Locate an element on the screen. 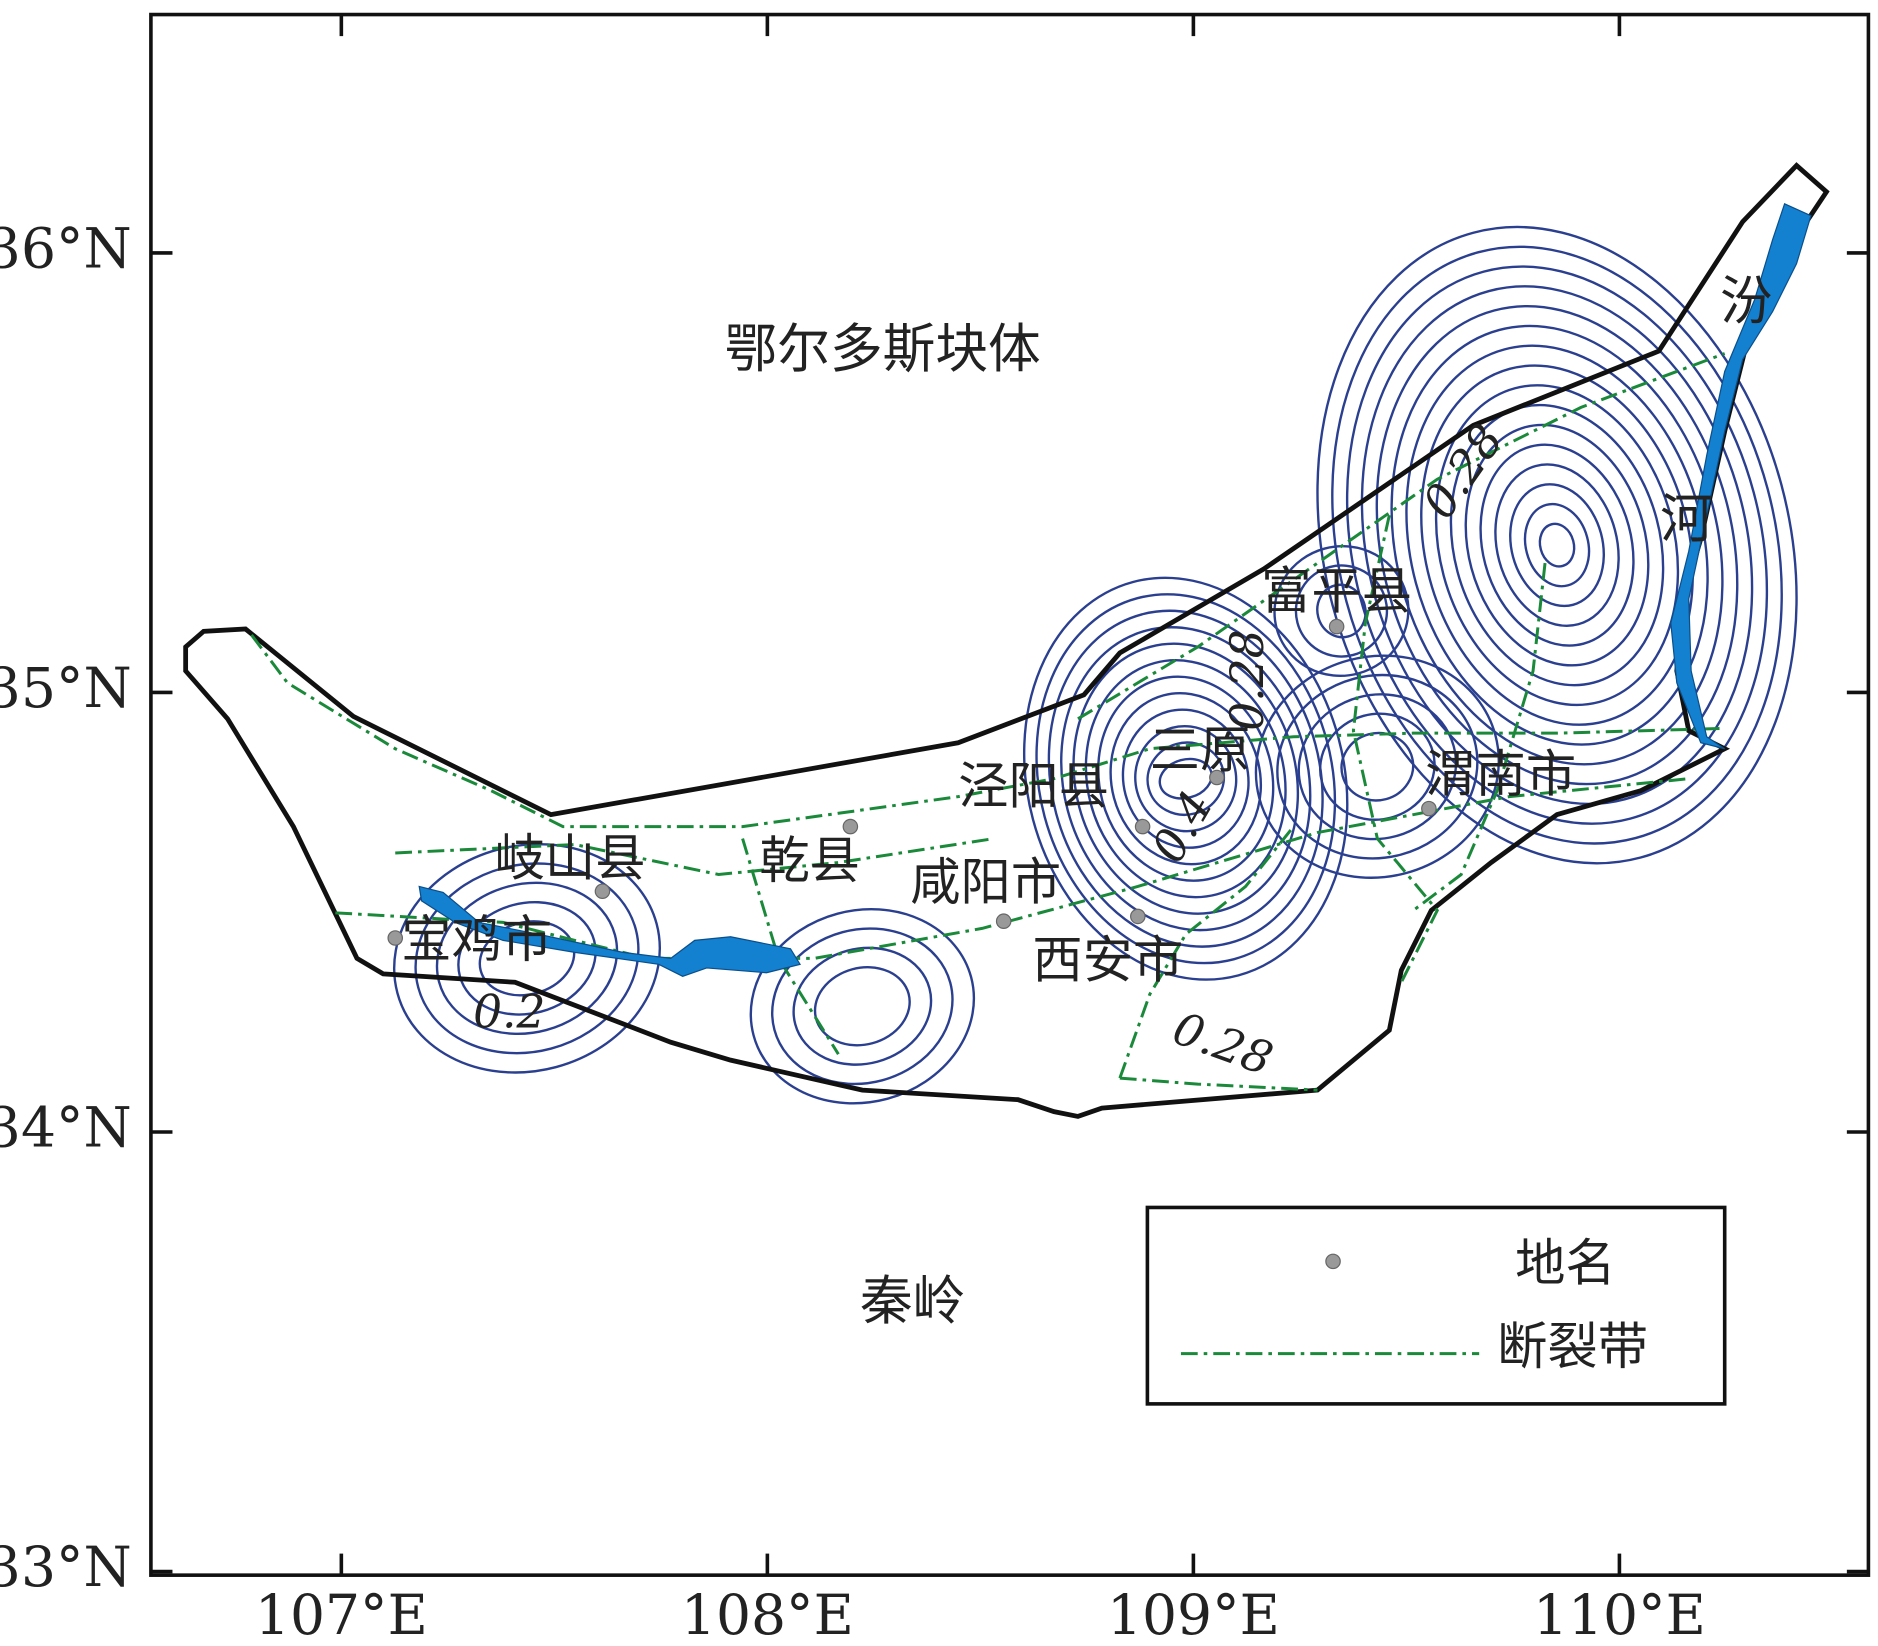 The image size is (1878, 1646). legend-label: 断裂带 is located at coordinates (1572, 1346).